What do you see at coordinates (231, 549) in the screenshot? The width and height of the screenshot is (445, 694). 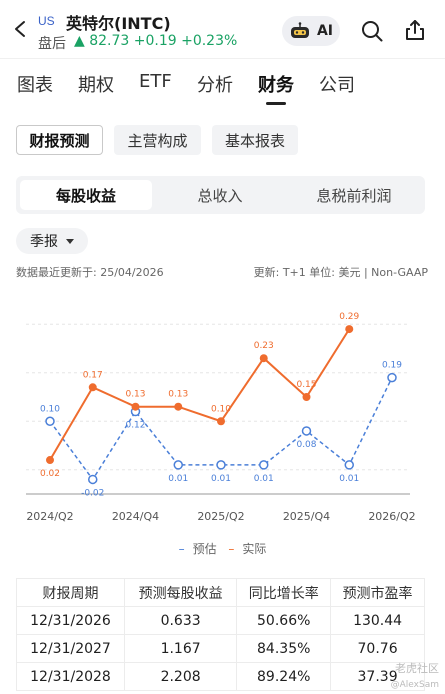 I see `legend-actual-icon: –` at bounding box center [231, 549].